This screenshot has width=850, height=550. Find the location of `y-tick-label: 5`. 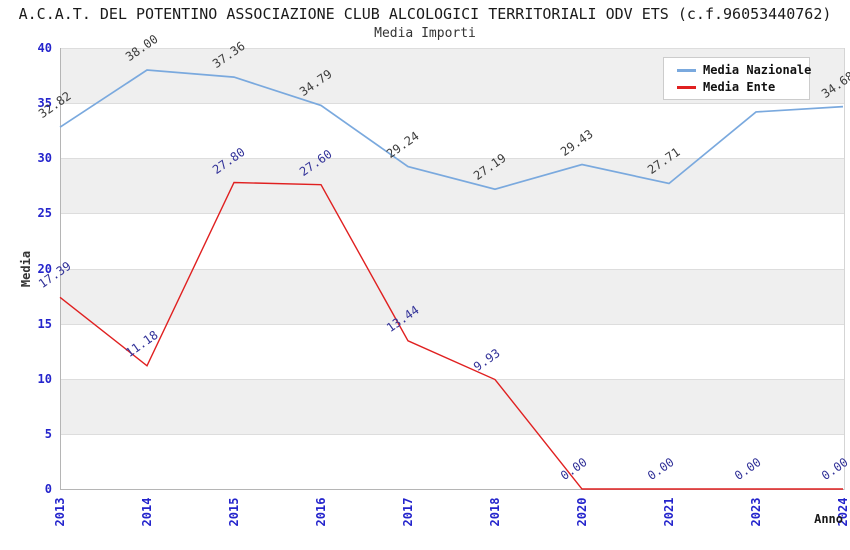

y-tick-label: 5 is located at coordinates (48, 433).